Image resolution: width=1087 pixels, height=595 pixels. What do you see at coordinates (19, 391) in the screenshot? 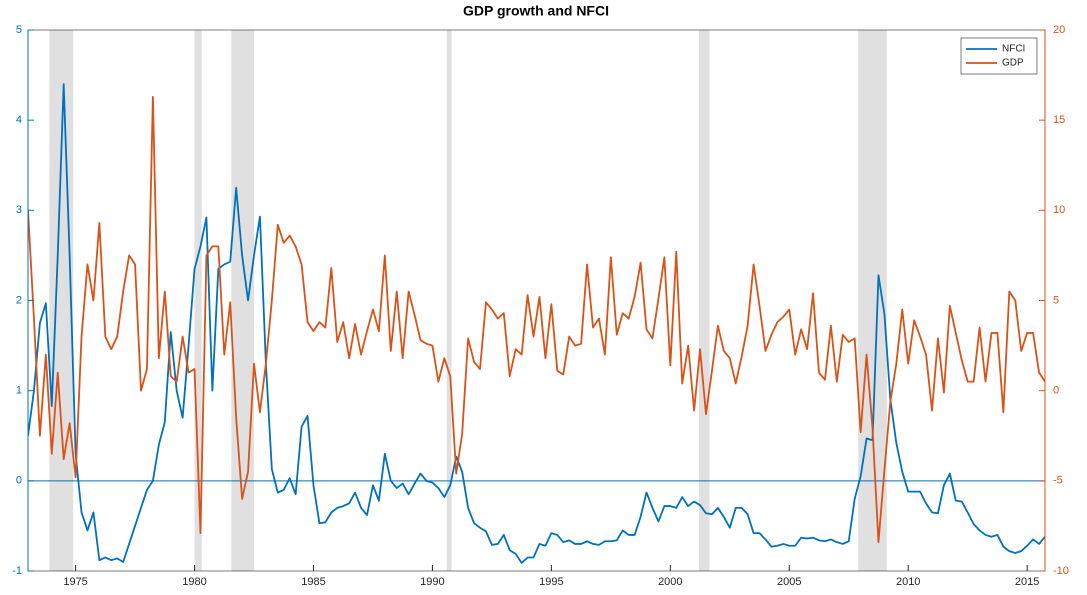
I see `y-tick-label: 1` at bounding box center [19, 391].